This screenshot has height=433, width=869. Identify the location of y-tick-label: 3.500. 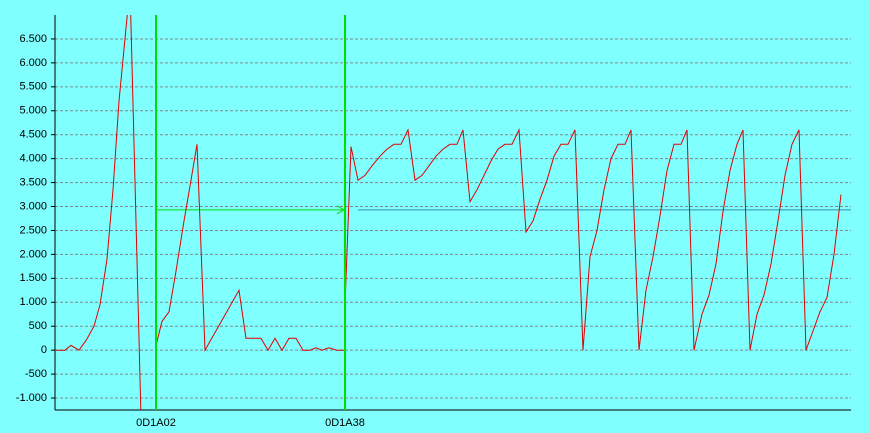
(33, 182).